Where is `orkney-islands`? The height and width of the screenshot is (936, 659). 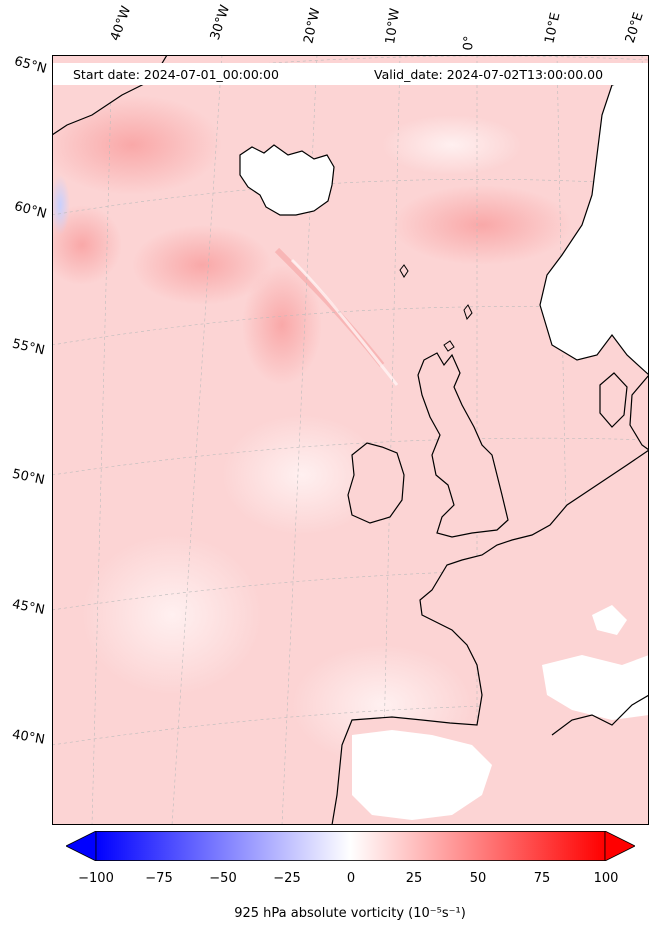 orkney-islands is located at coordinates (449, 346).